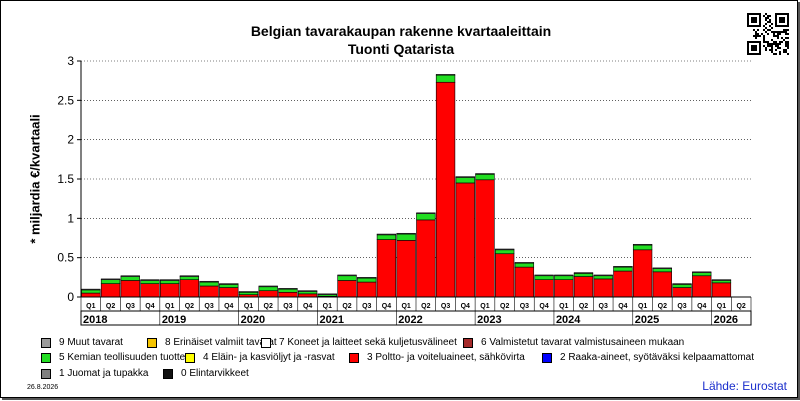 This screenshot has width=800, height=401. I want to click on year-label: 2025, so click(647, 320).